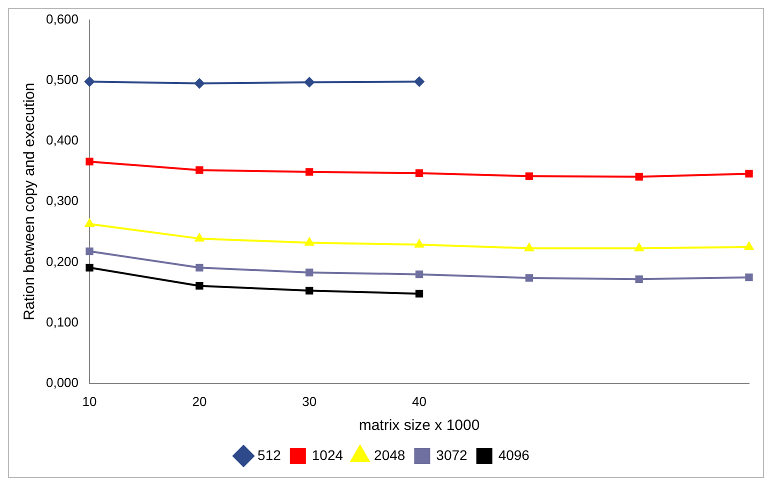 The width and height of the screenshot is (772, 486). Describe the element at coordinates (419, 401) in the screenshot. I see `x-tick-label: 40` at that location.